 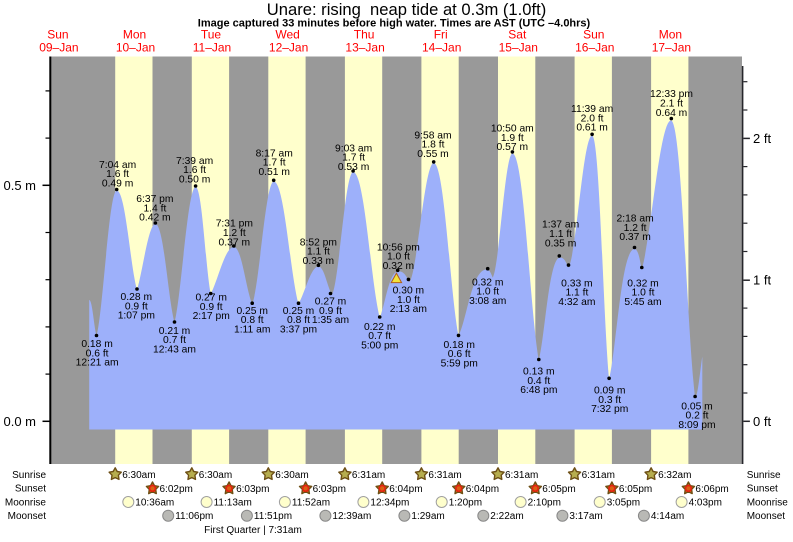 I want to click on svg-text: 14–Jan, so click(x=441, y=48).